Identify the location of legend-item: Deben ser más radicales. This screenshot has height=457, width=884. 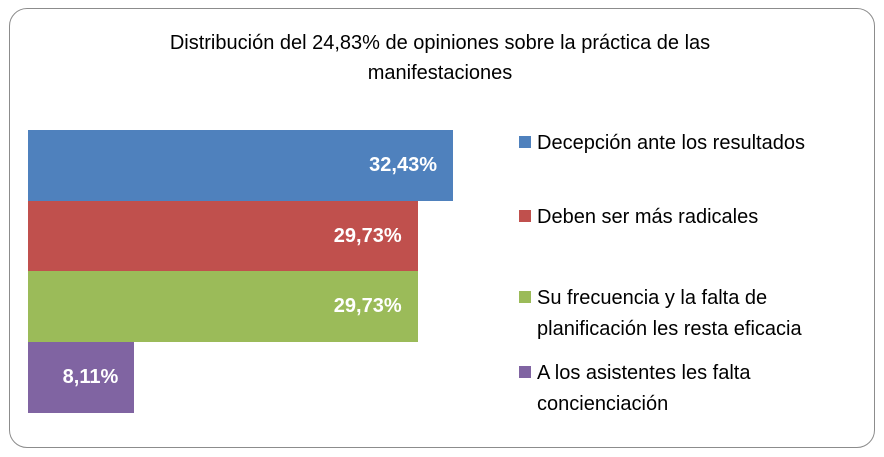
(691, 217).